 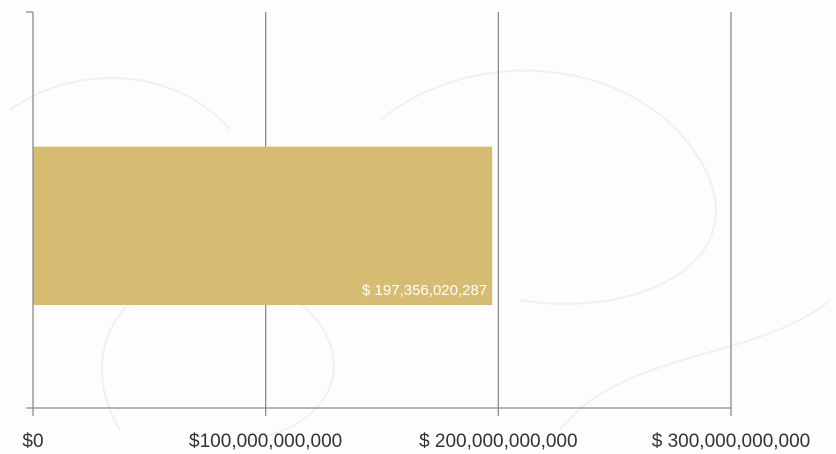 I want to click on data-labels: $ 197,356,020,287, so click(x=424, y=290).